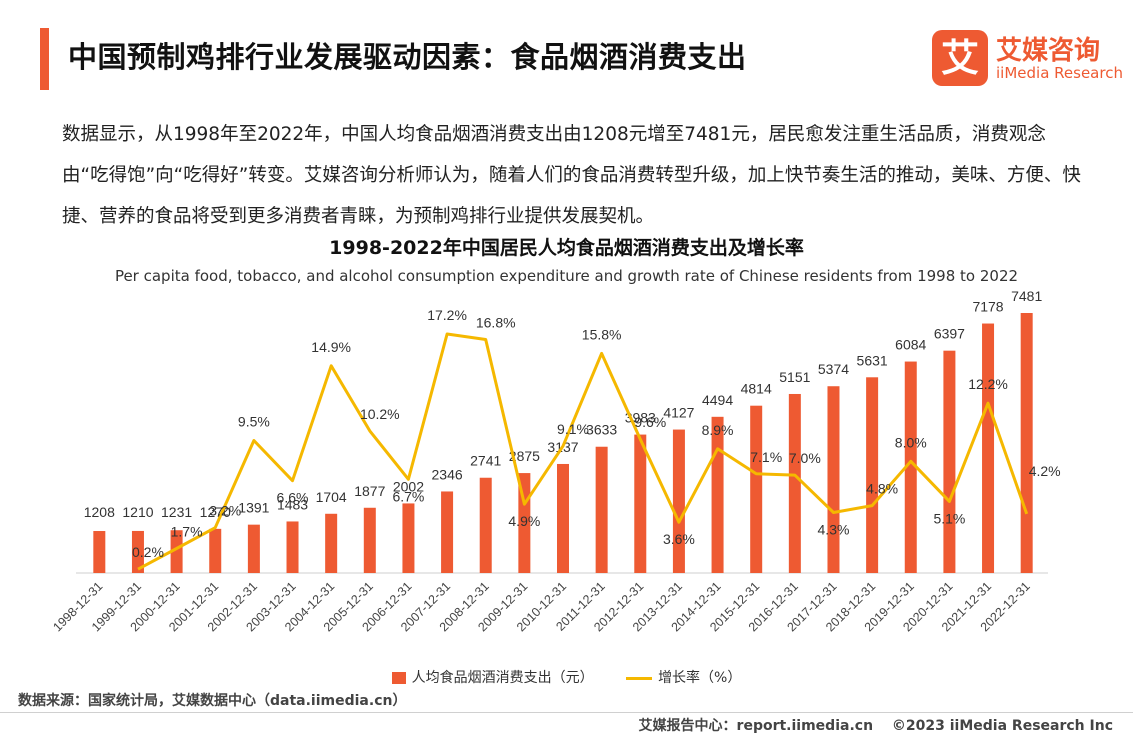 The width and height of the screenshot is (1133, 737). What do you see at coordinates (949, 518) in the screenshot?
I see `growth-value-label: 5.1%` at bounding box center [949, 518].